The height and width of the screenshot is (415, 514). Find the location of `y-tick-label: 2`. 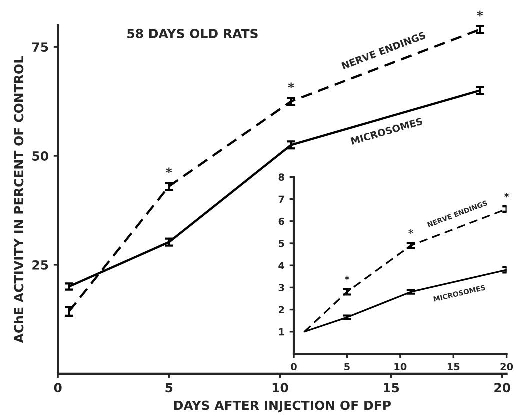

y-tick-label: 2 is located at coordinates (281, 310).